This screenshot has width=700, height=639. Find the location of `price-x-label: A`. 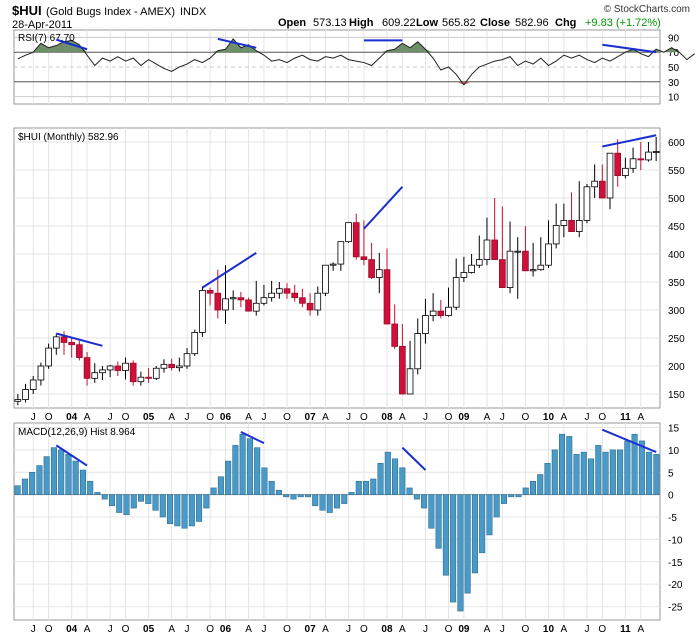

price-x-label: A is located at coordinates (640, 417).